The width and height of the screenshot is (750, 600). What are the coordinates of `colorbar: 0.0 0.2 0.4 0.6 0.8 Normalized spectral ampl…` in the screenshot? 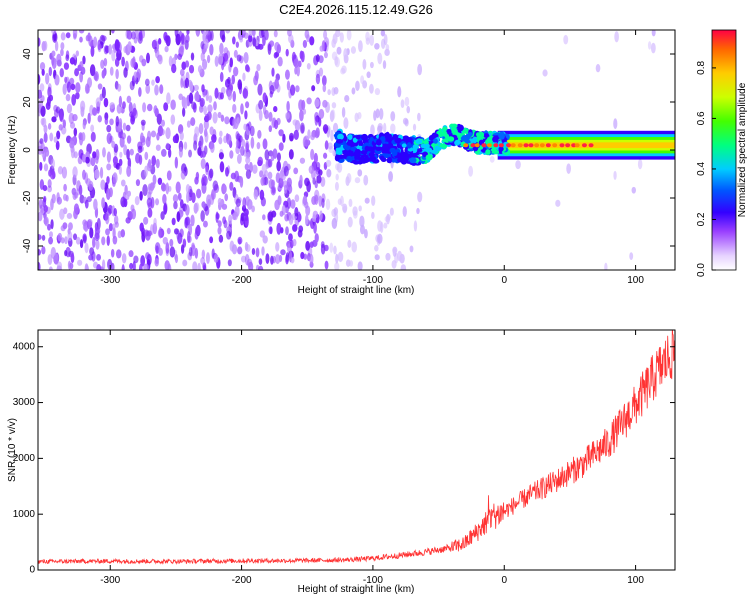 It's located at (722, 153).